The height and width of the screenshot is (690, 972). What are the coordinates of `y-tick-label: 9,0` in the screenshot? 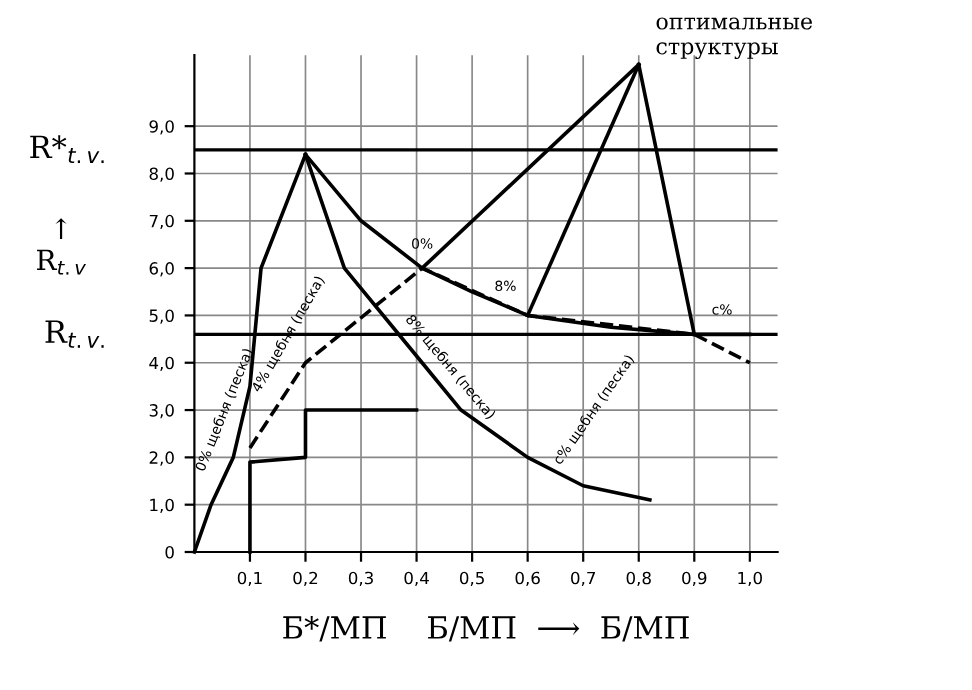 It's located at (161, 127).